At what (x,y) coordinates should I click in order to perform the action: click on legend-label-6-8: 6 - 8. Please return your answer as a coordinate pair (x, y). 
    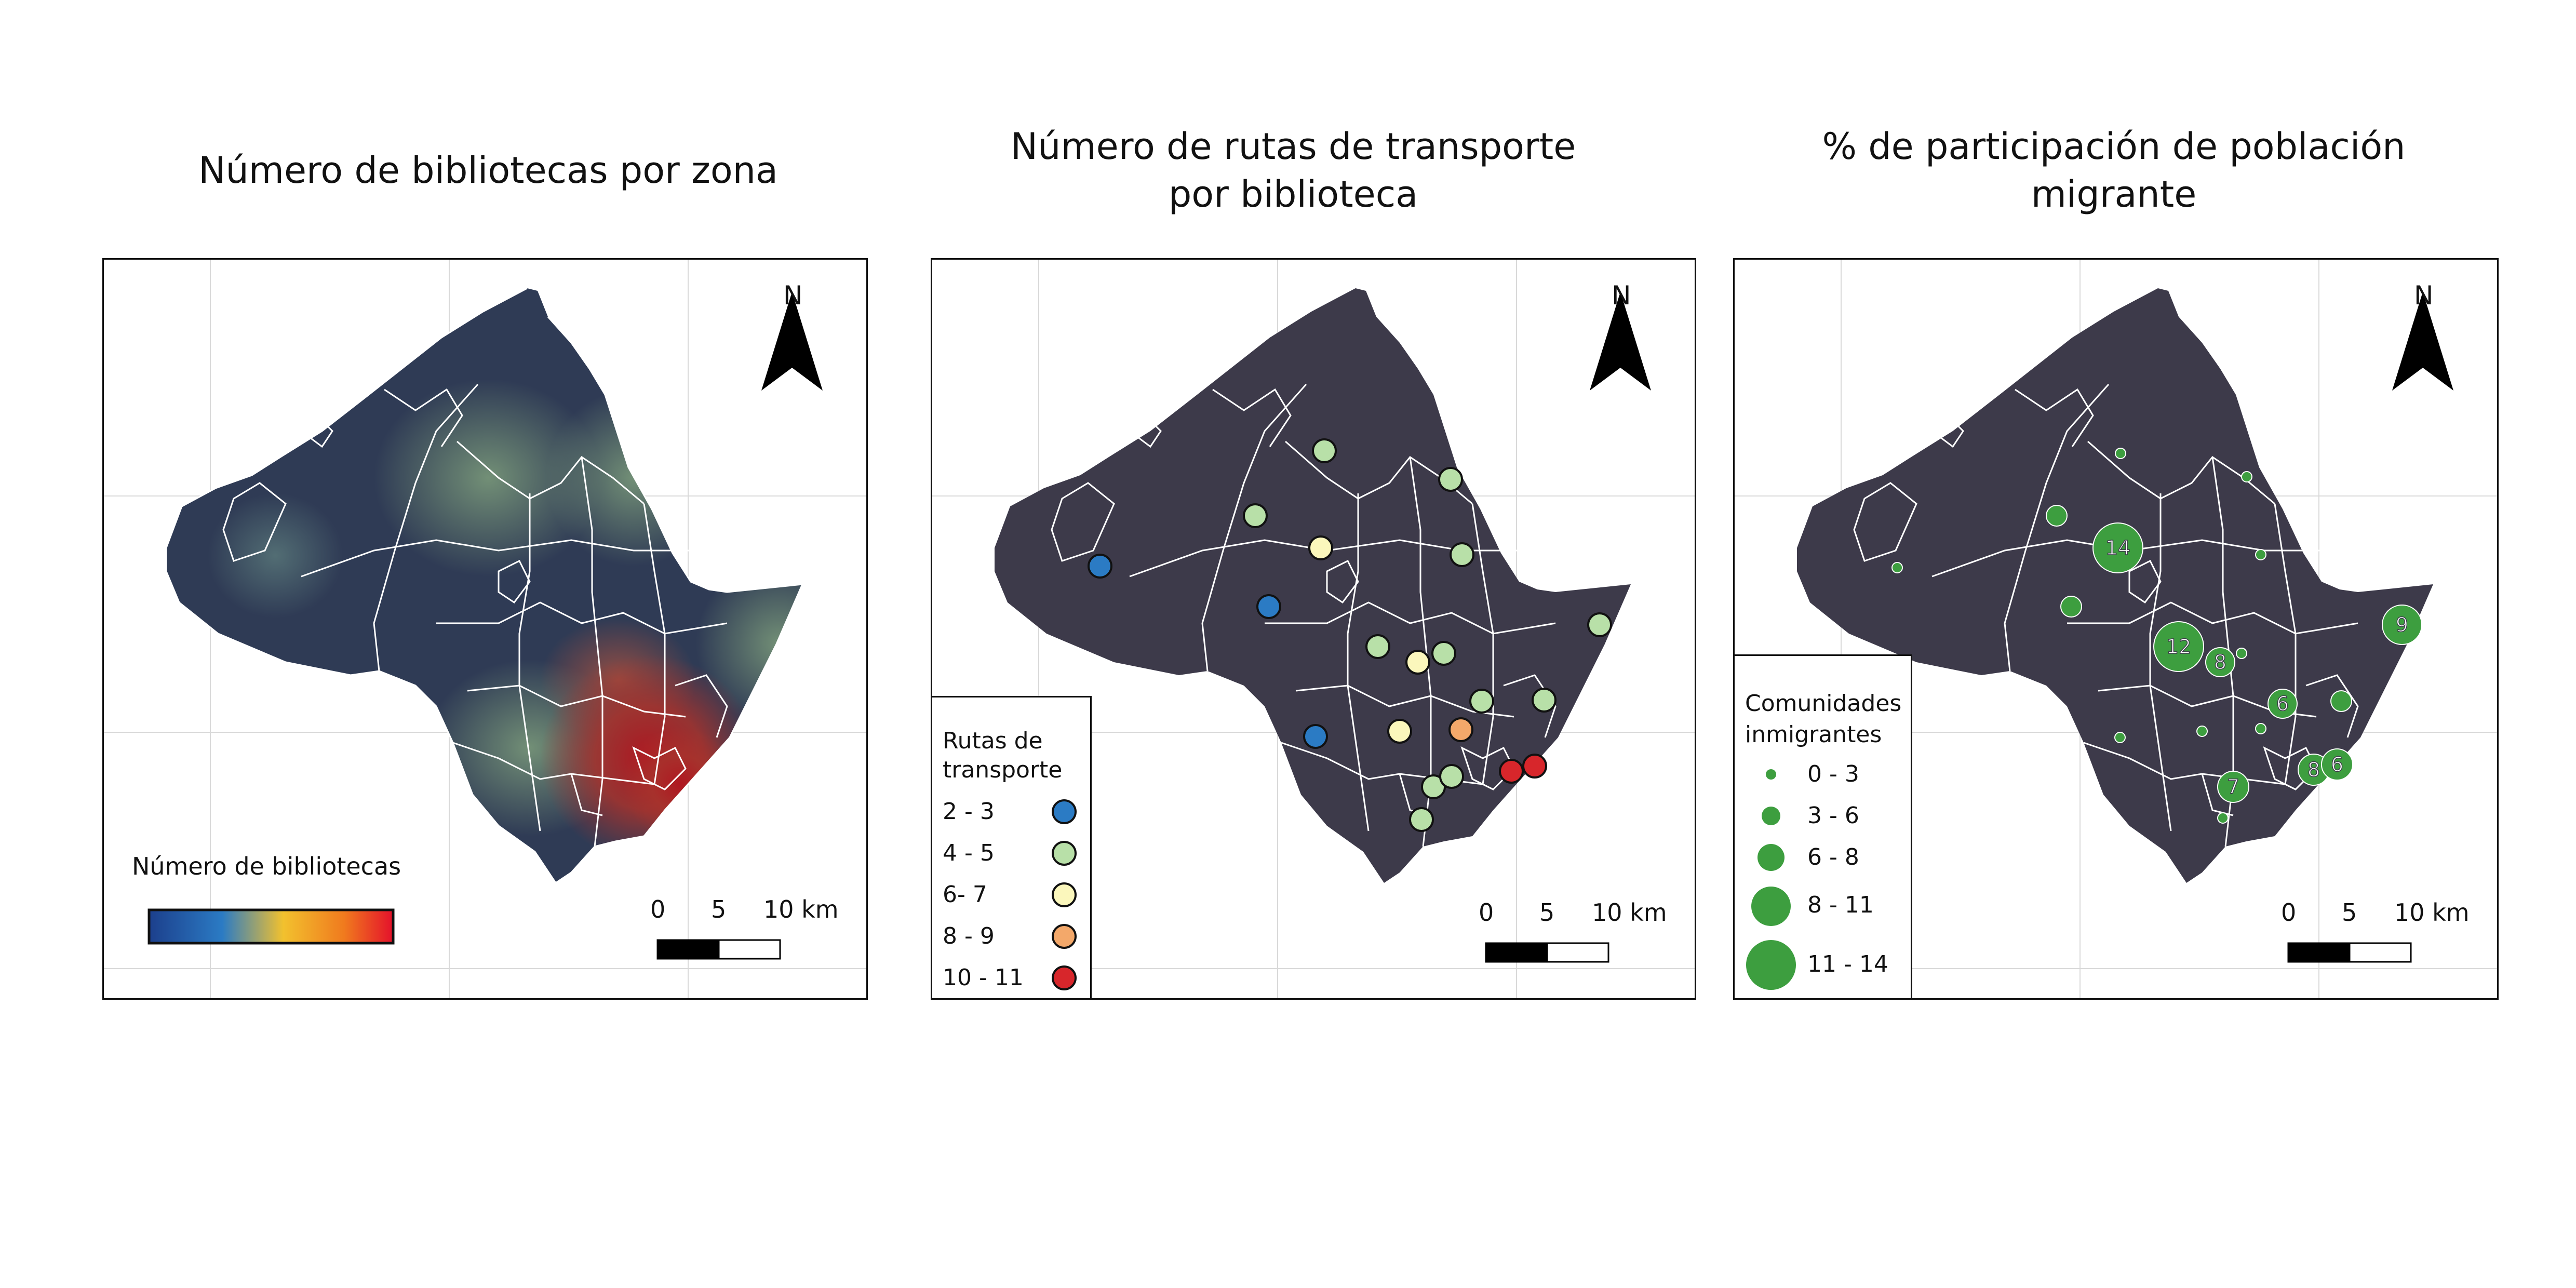
    Looking at the image, I should click on (1833, 857).